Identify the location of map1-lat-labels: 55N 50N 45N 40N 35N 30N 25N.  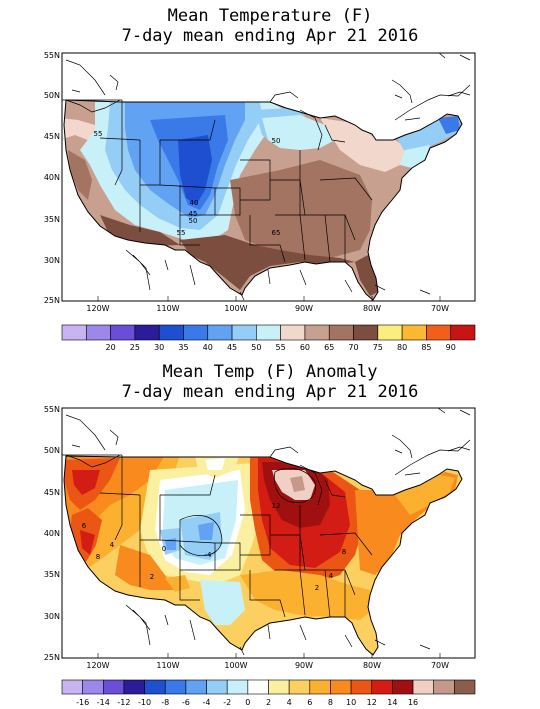
(52, 178).